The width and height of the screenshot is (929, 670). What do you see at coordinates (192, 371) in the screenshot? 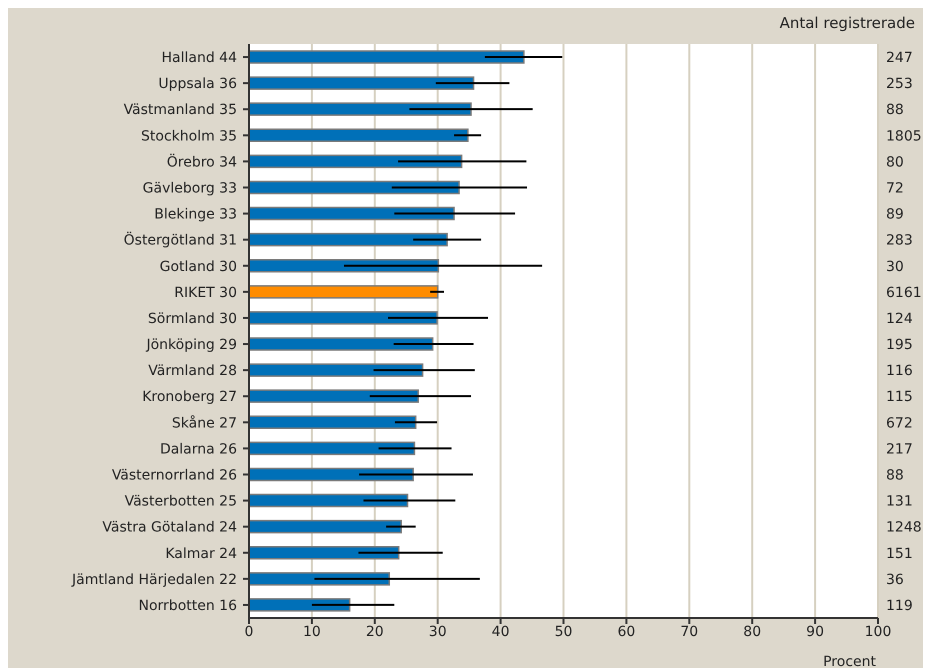
I see `y-tick-label: Värmland 28` at bounding box center [192, 371].